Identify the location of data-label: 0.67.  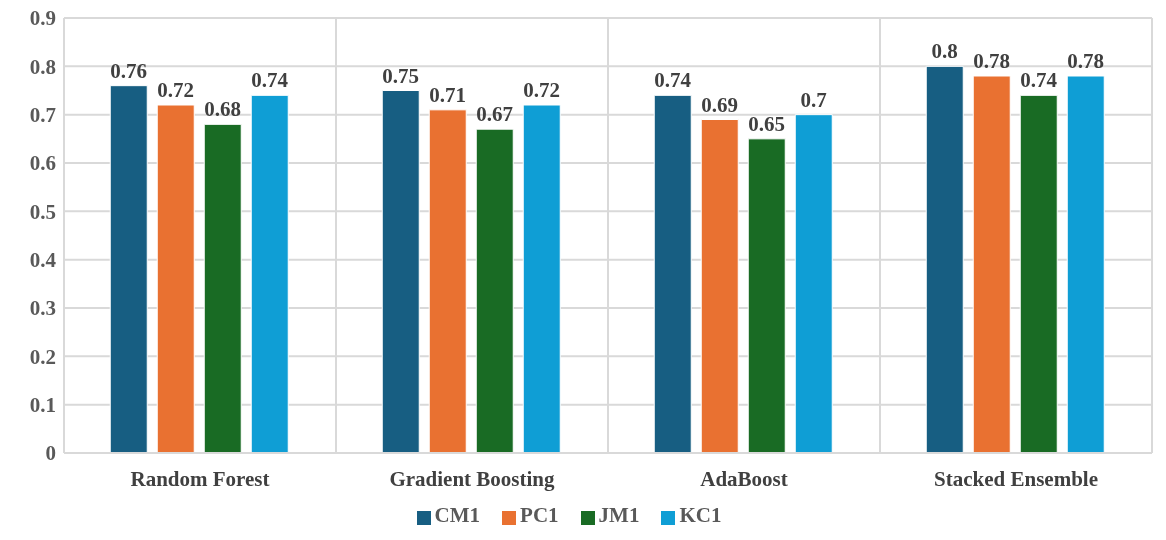
(495, 114).